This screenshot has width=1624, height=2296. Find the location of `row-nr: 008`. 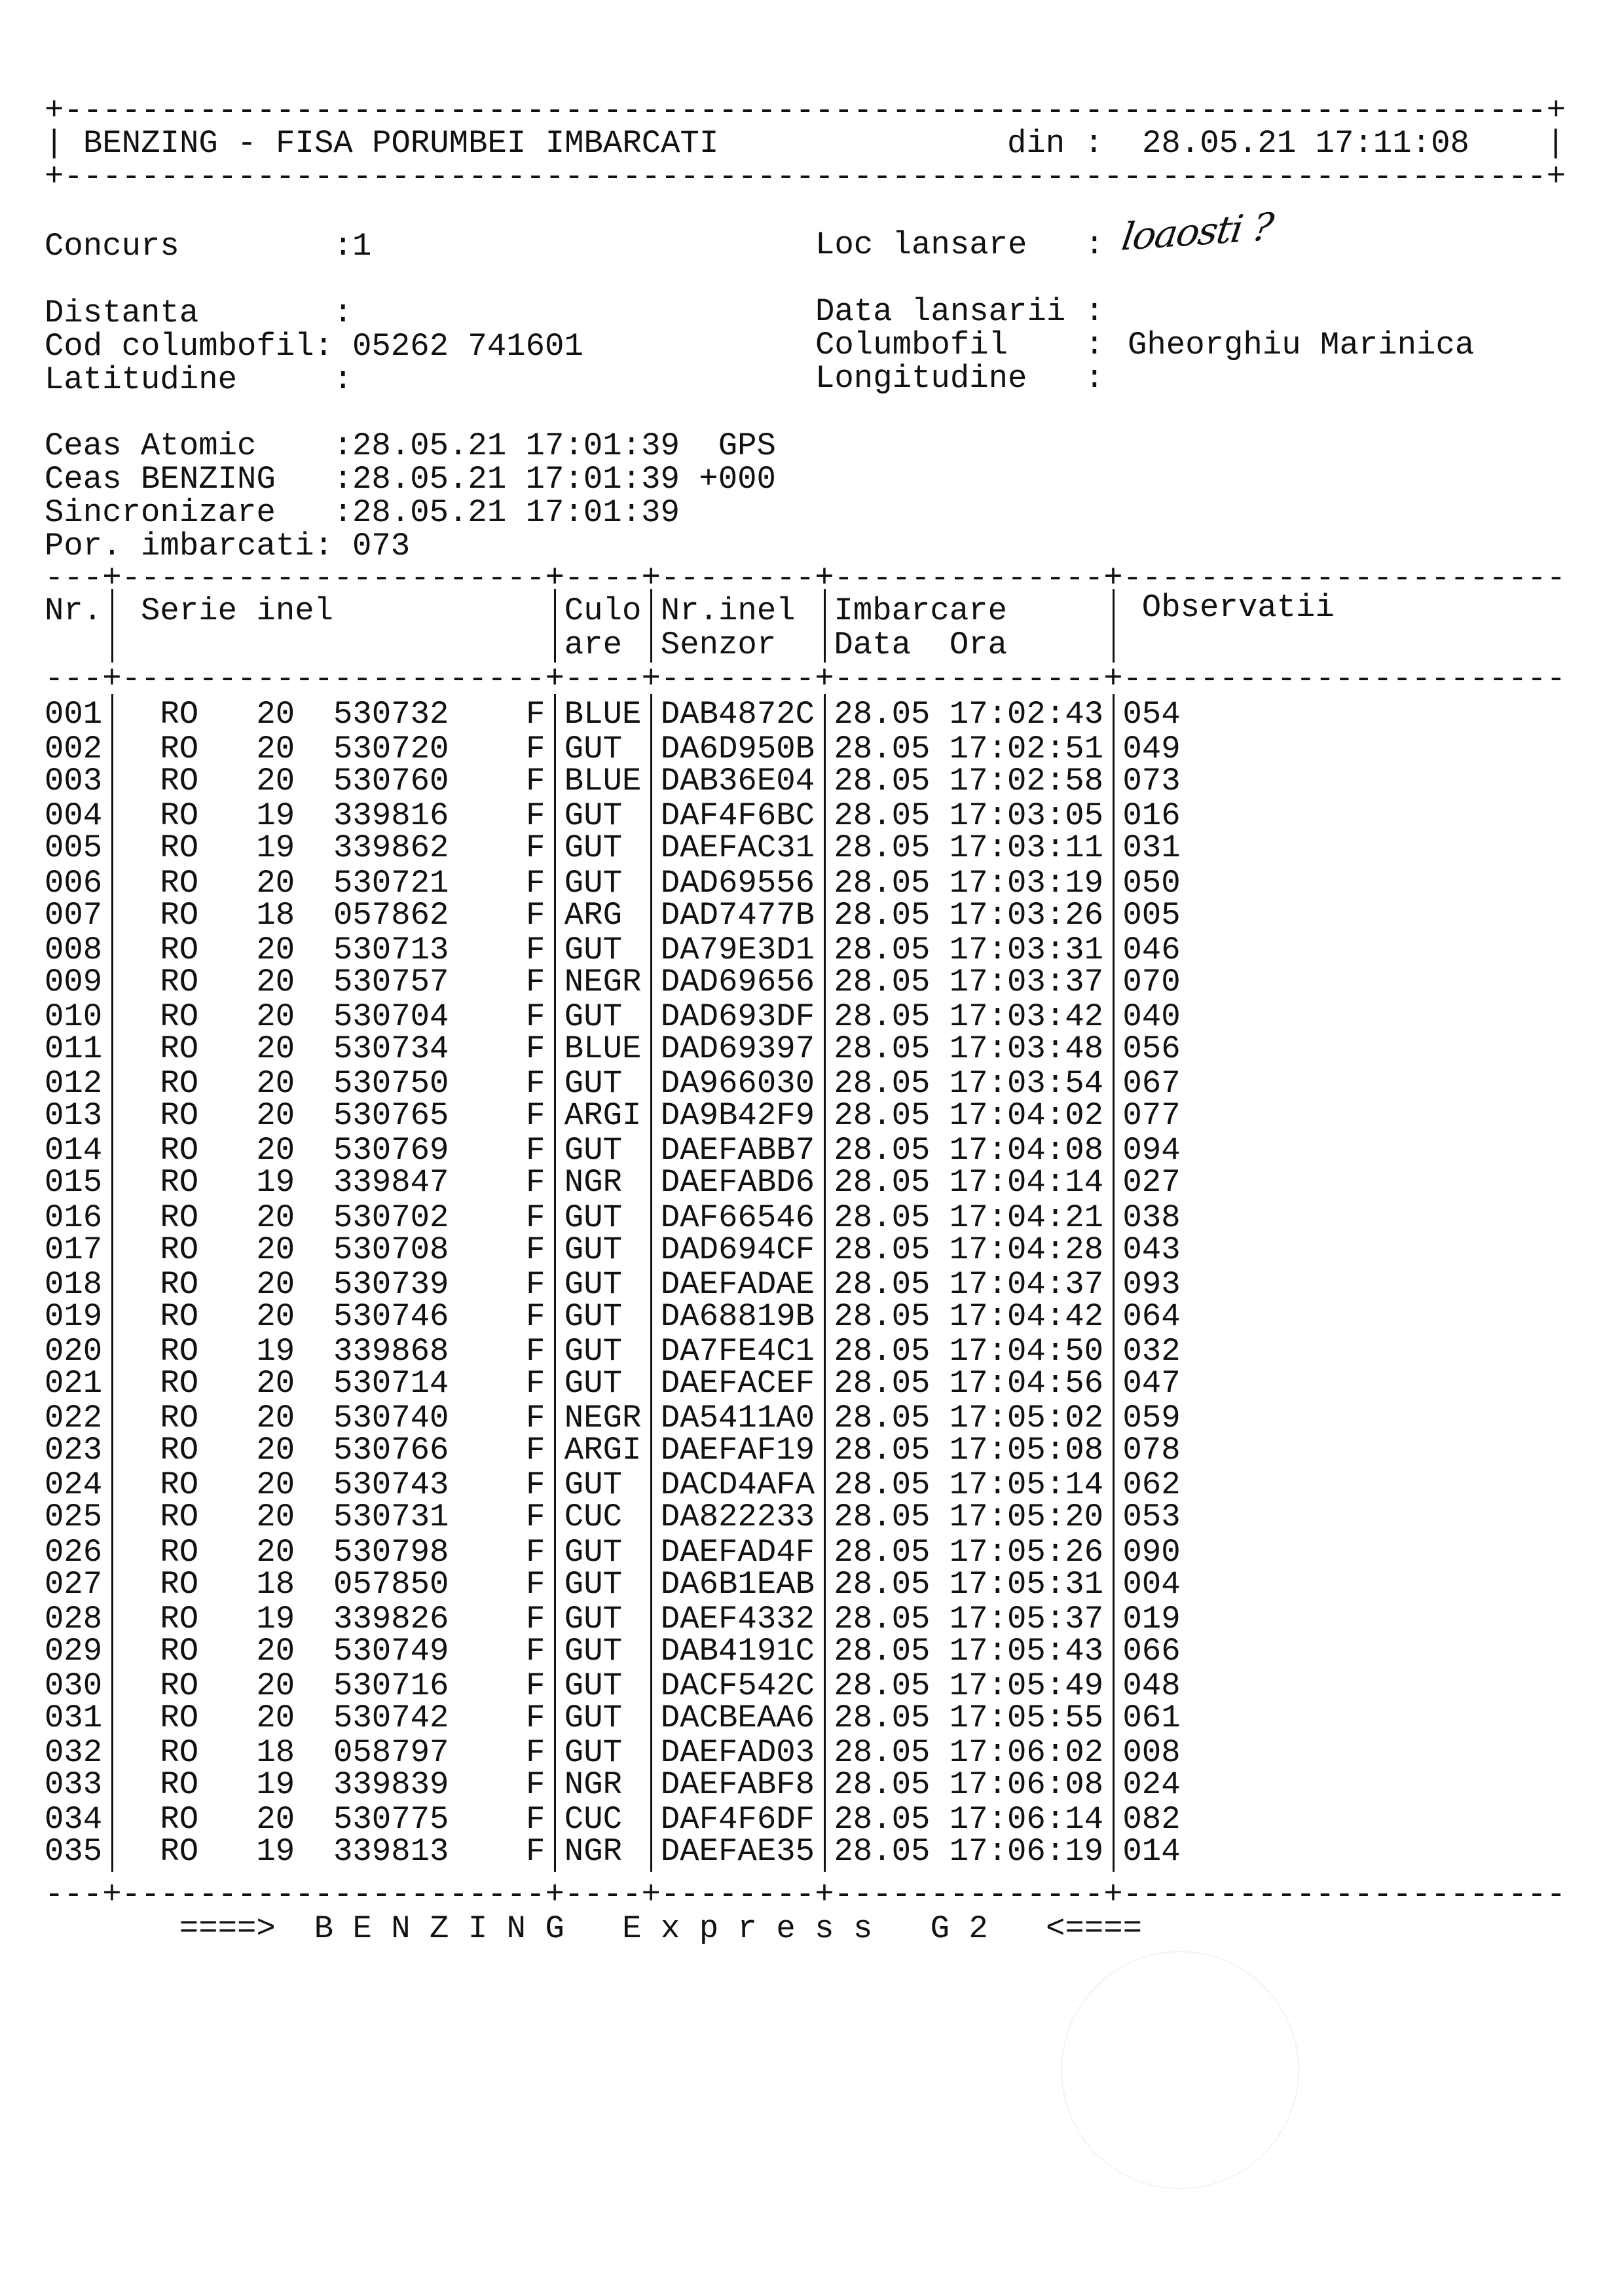

row-nr: 008 is located at coordinates (74, 949).